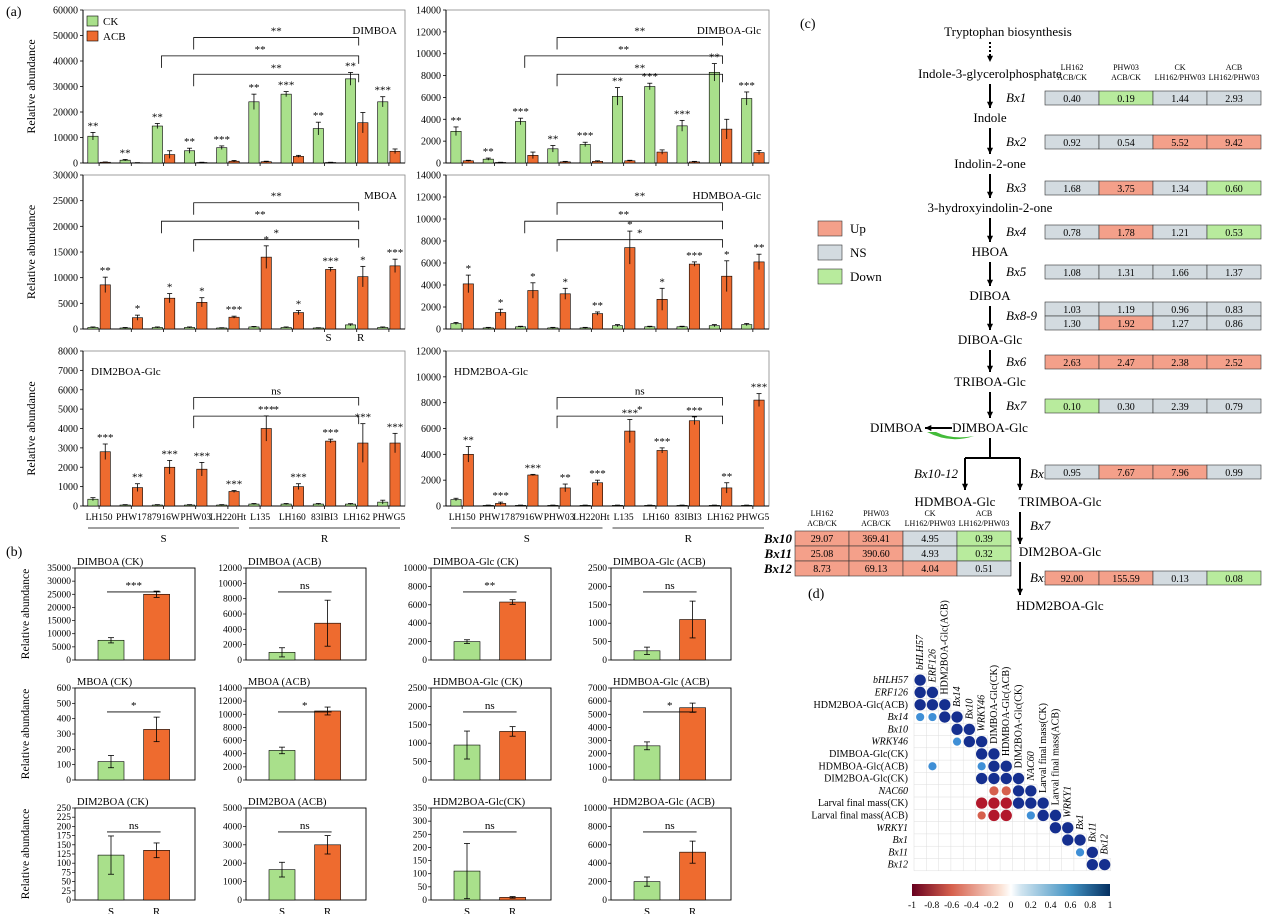 The image size is (1268, 914). What do you see at coordinates (624, 518) in the screenshot?
I see `x-tick-label: L135` at bounding box center [624, 518].